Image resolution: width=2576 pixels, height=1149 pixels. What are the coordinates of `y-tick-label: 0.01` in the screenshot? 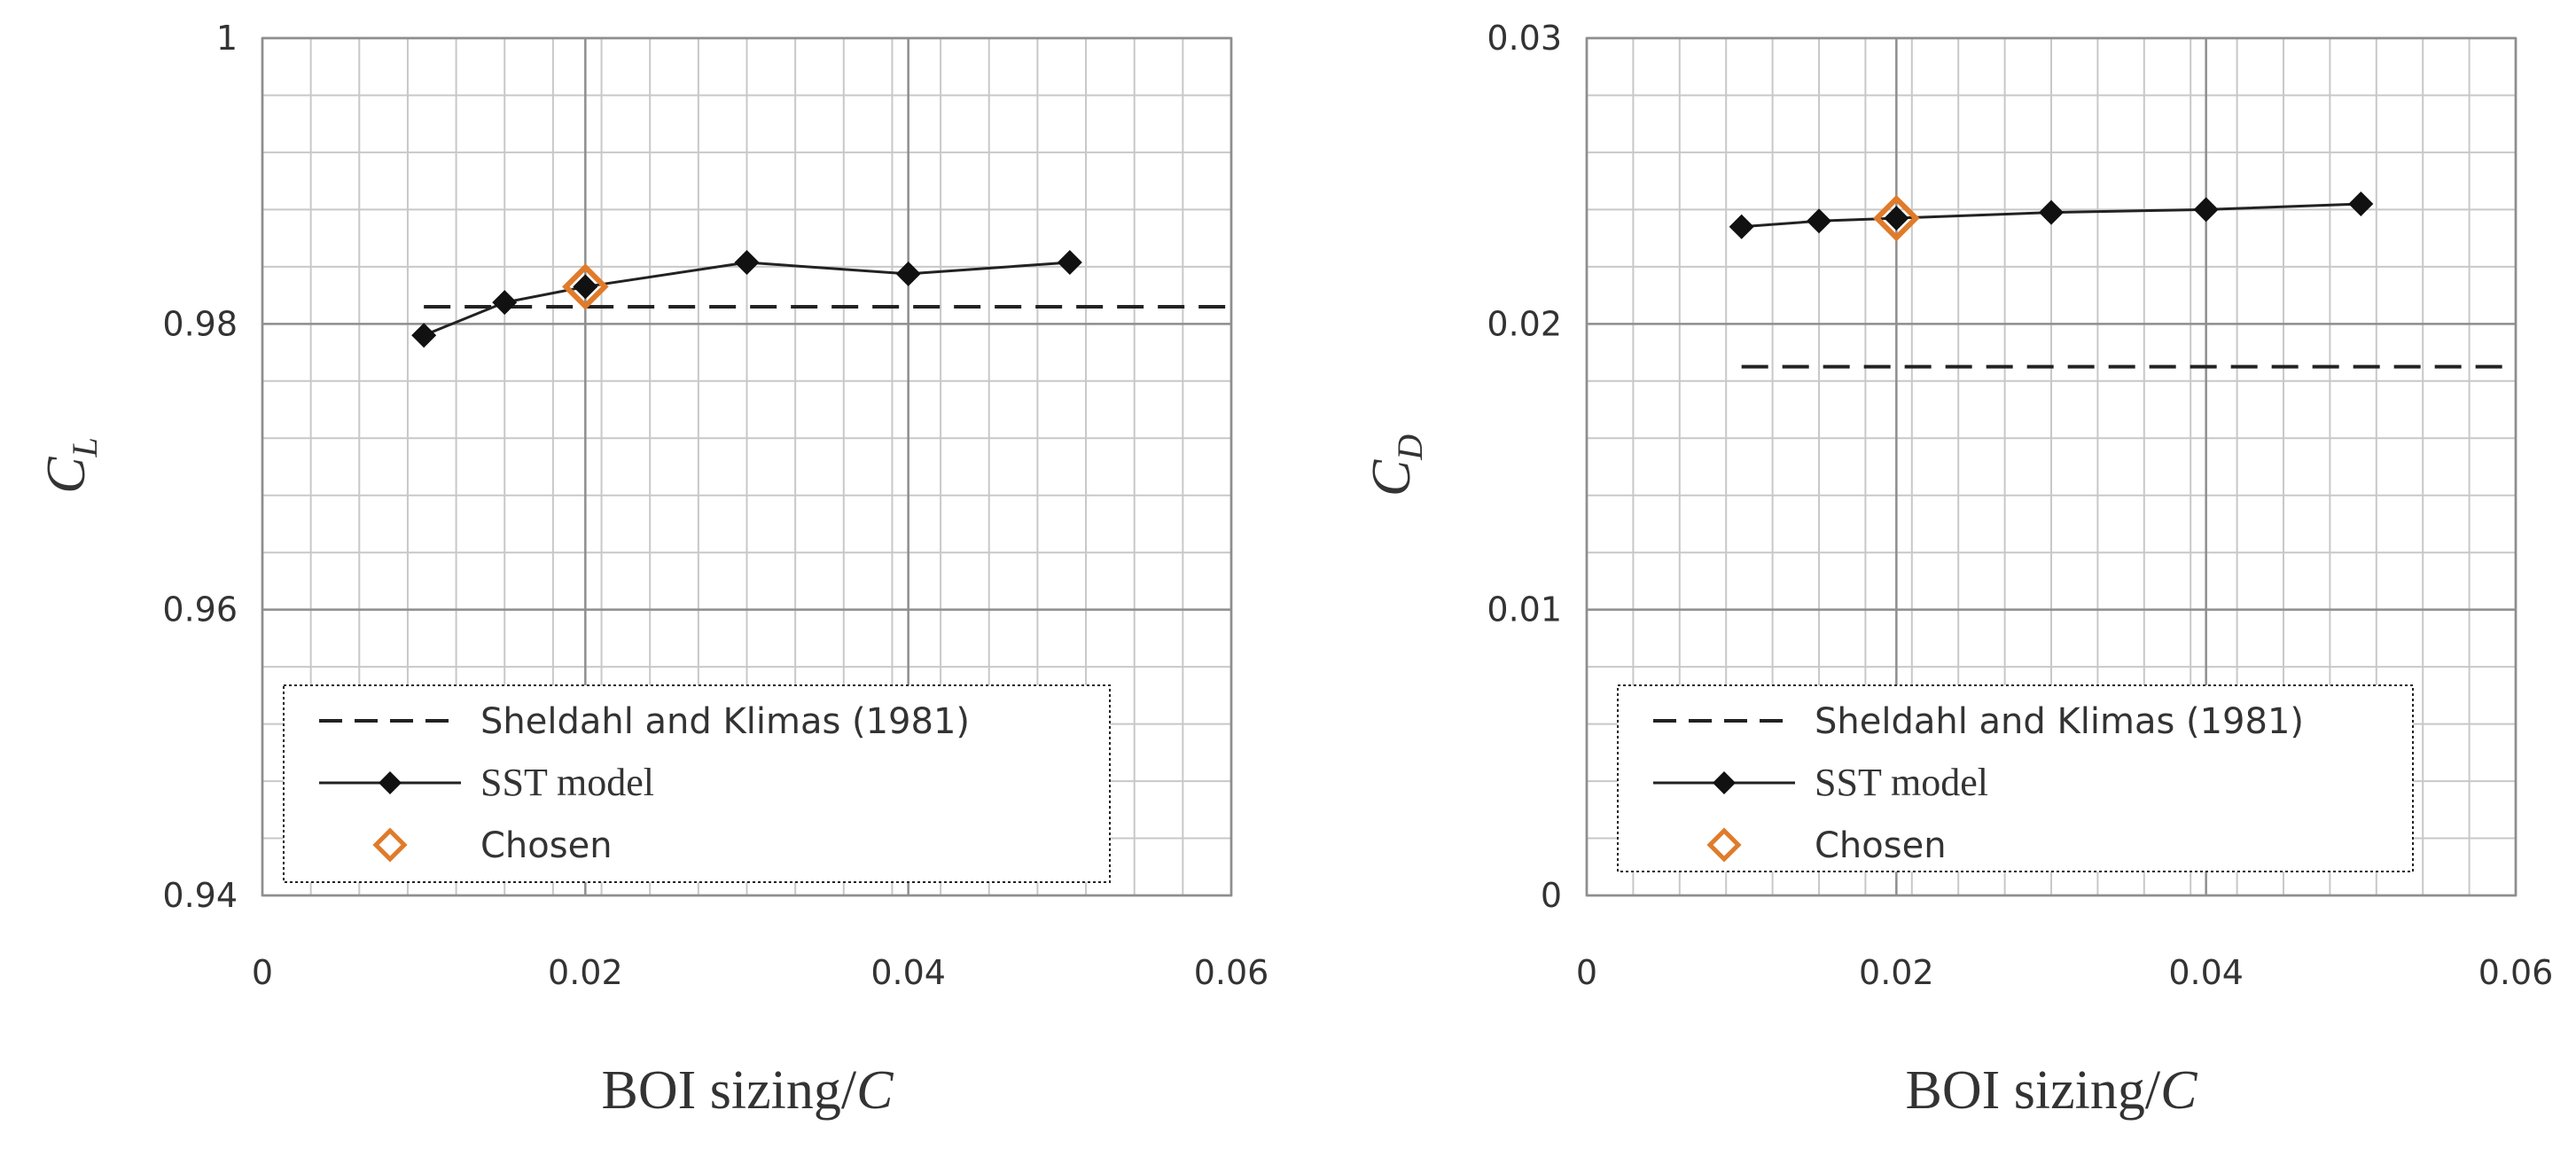 It's located at (1524, 609).